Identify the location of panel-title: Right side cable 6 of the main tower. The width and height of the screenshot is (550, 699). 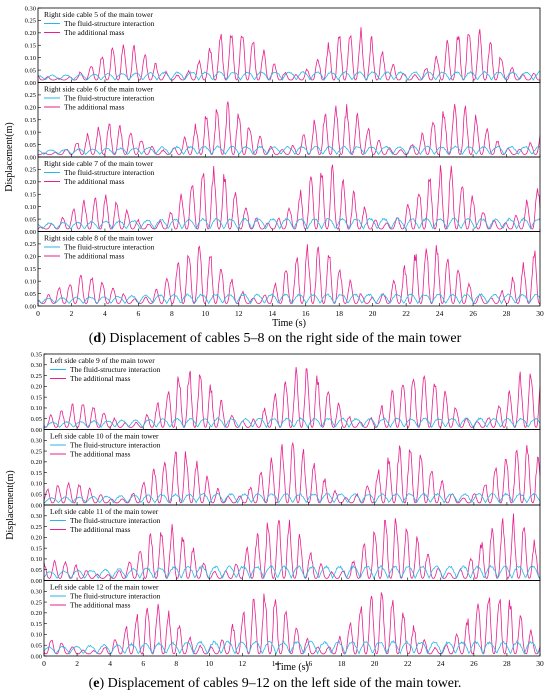
(98, 89).